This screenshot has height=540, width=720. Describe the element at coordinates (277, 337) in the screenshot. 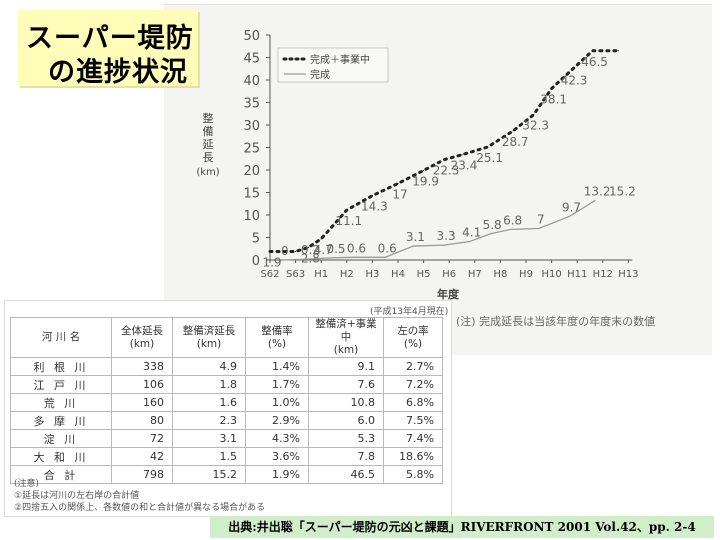

I see `header-completion-rate: 整備率 (%)` at that location.